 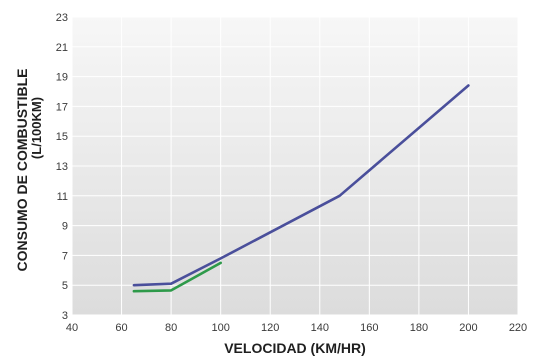 I want to click on x-tick-label: 100, so click(x=220, y=328).